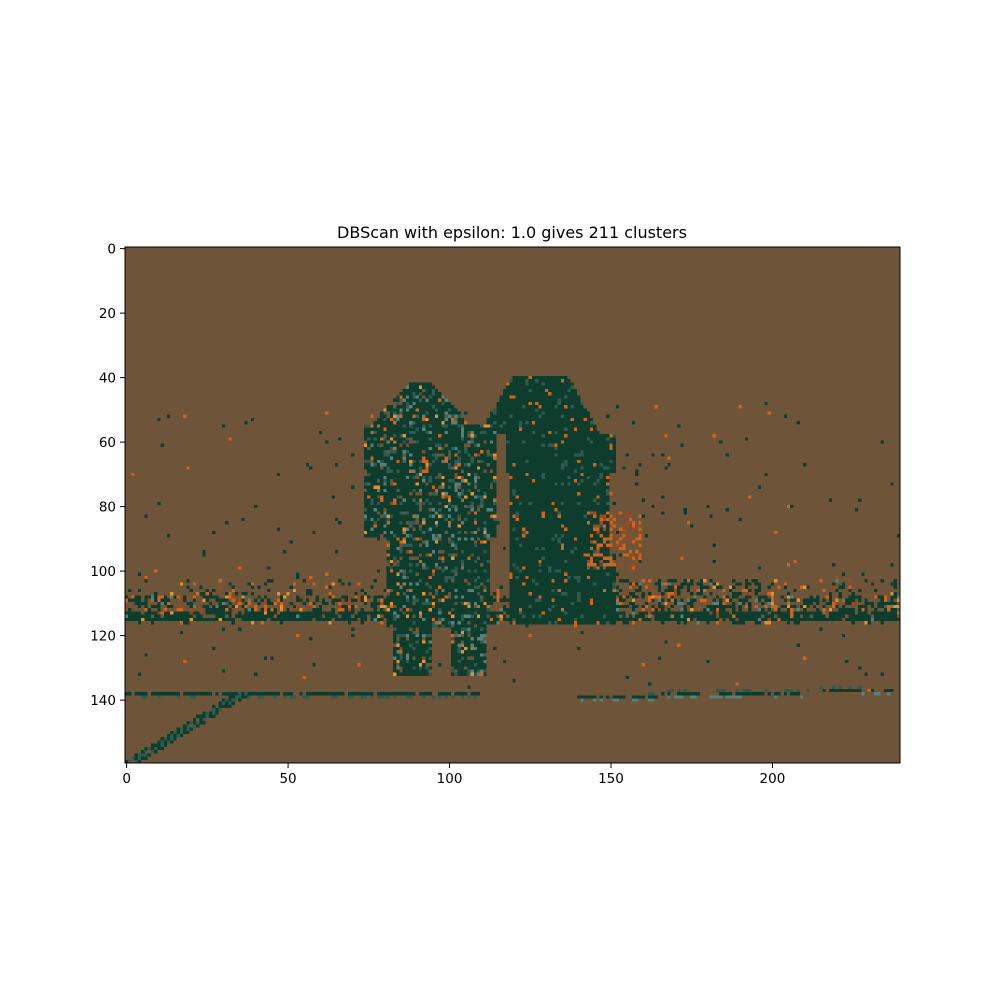  I want to click on y-tick-label: 0, so click(111, 250).